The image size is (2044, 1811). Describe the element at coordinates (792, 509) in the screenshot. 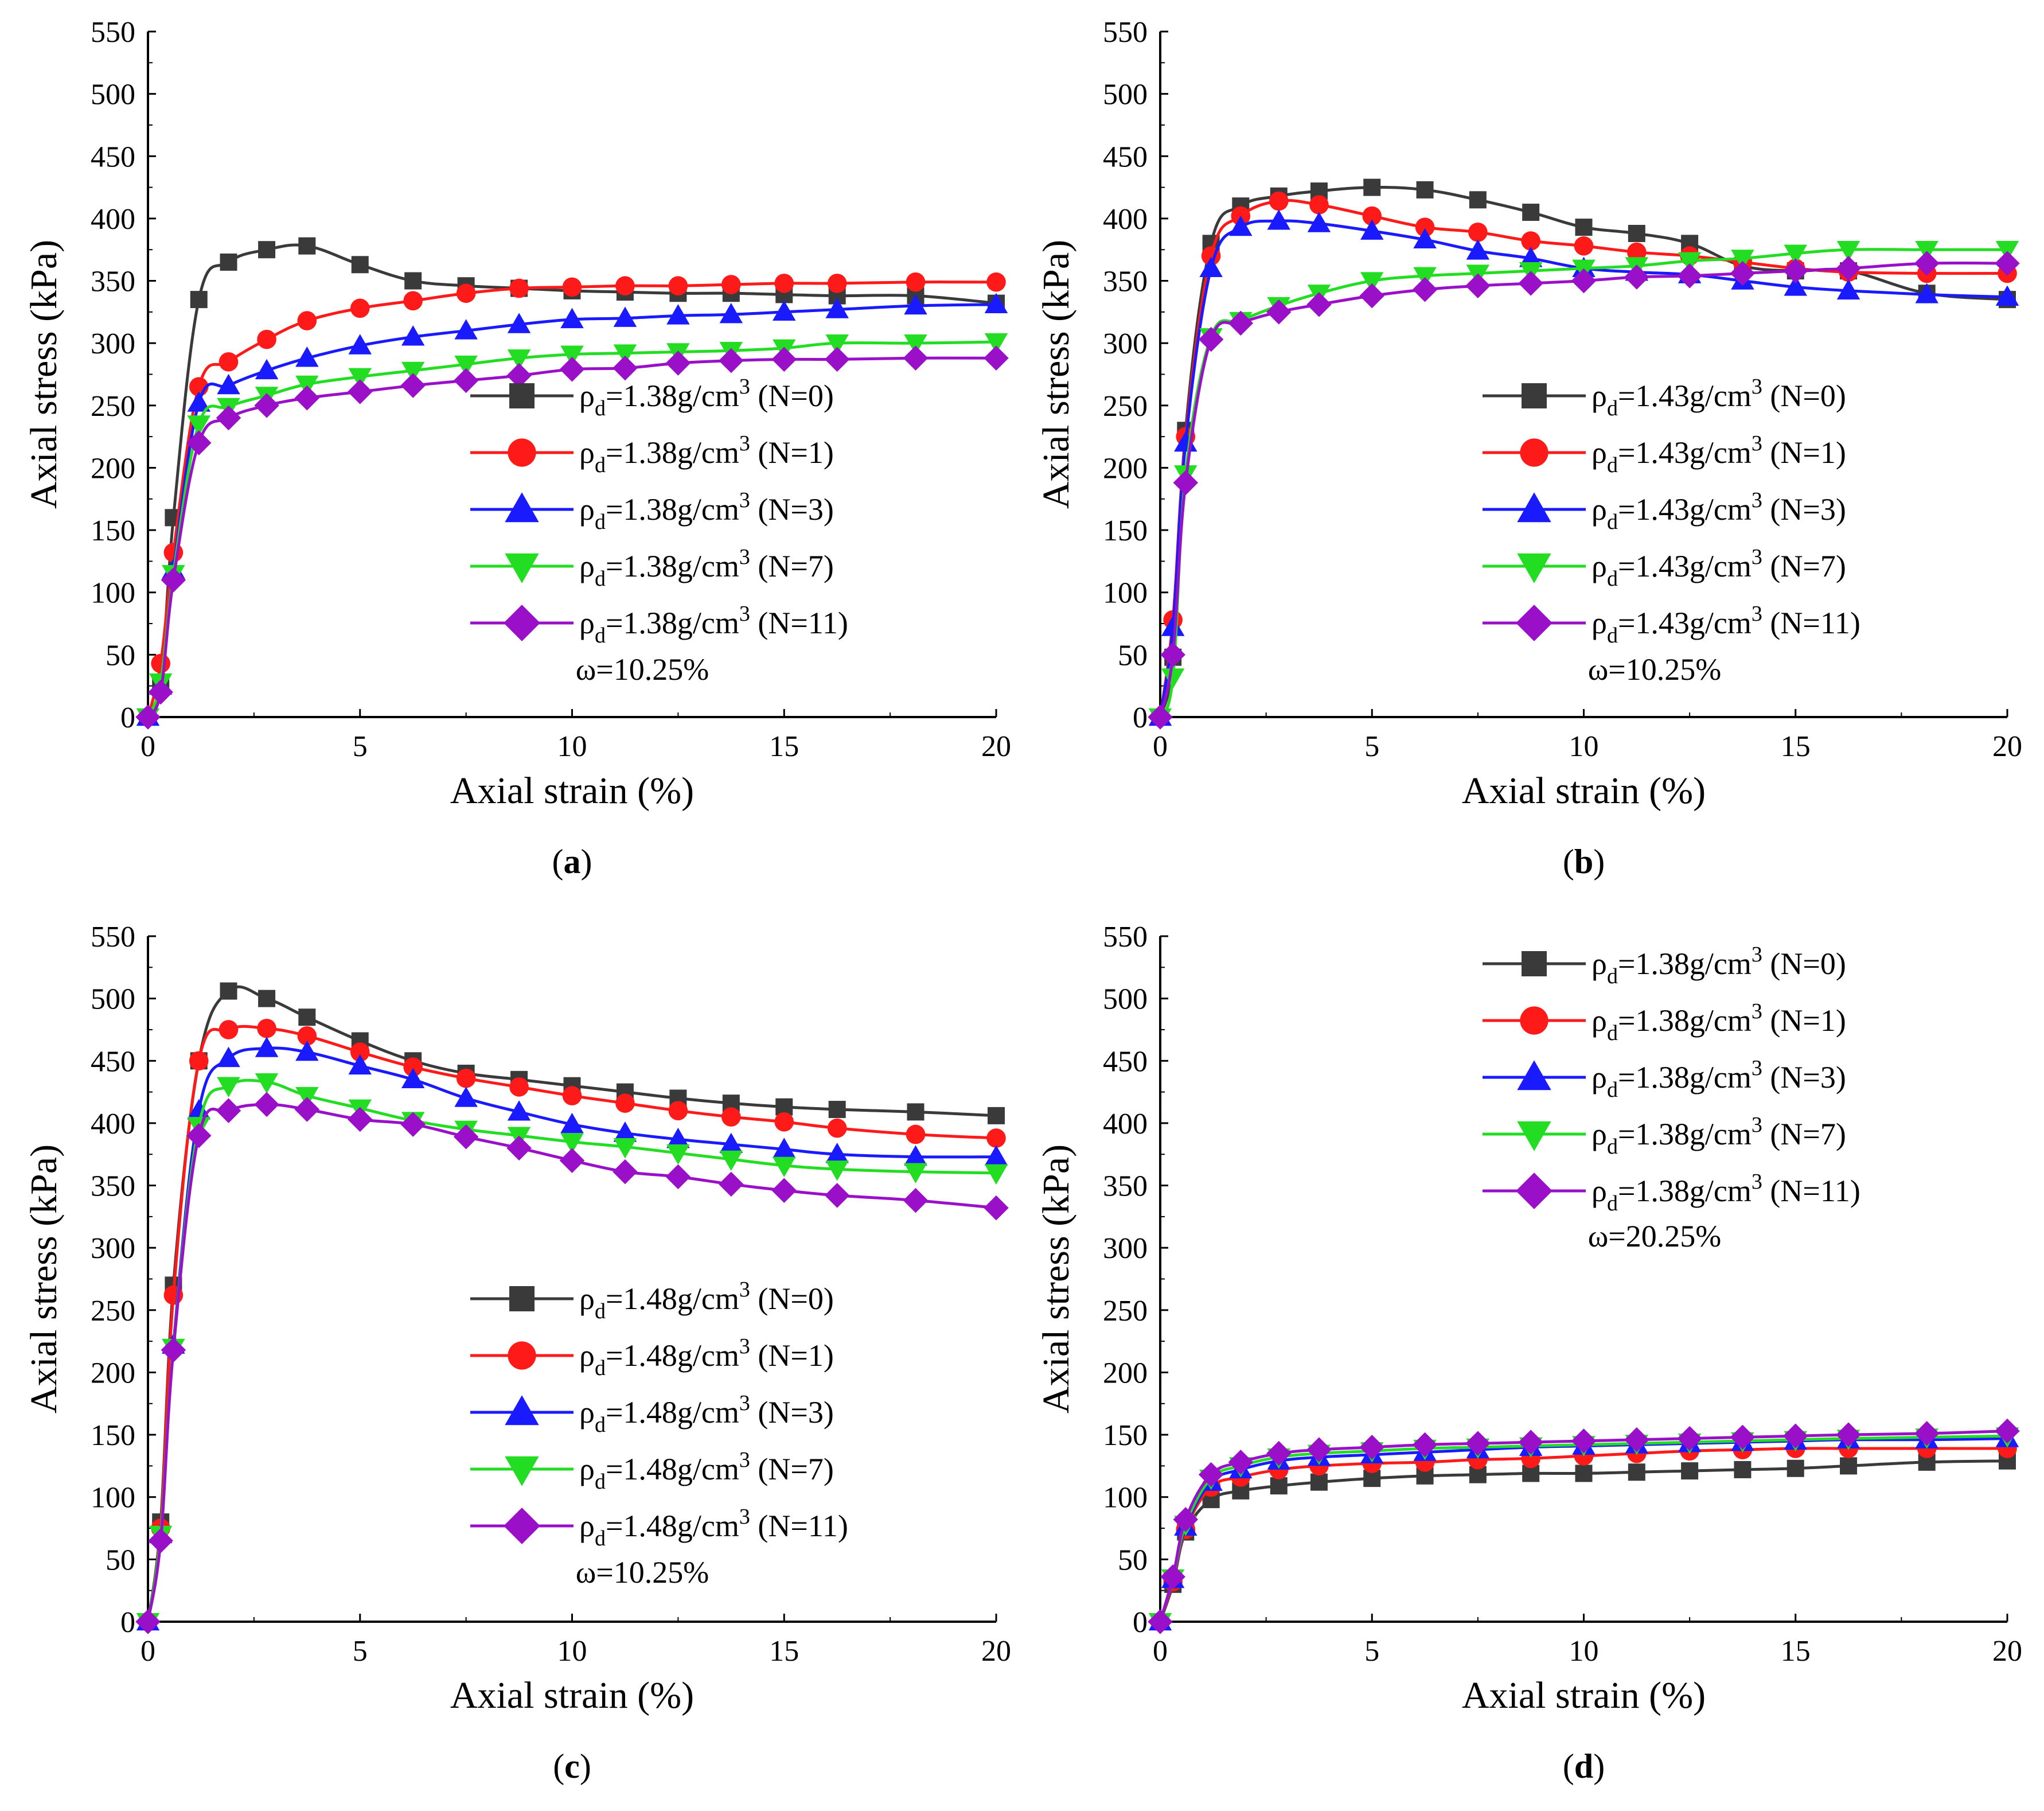

I see `legend-tail: (N=3)` at that location.